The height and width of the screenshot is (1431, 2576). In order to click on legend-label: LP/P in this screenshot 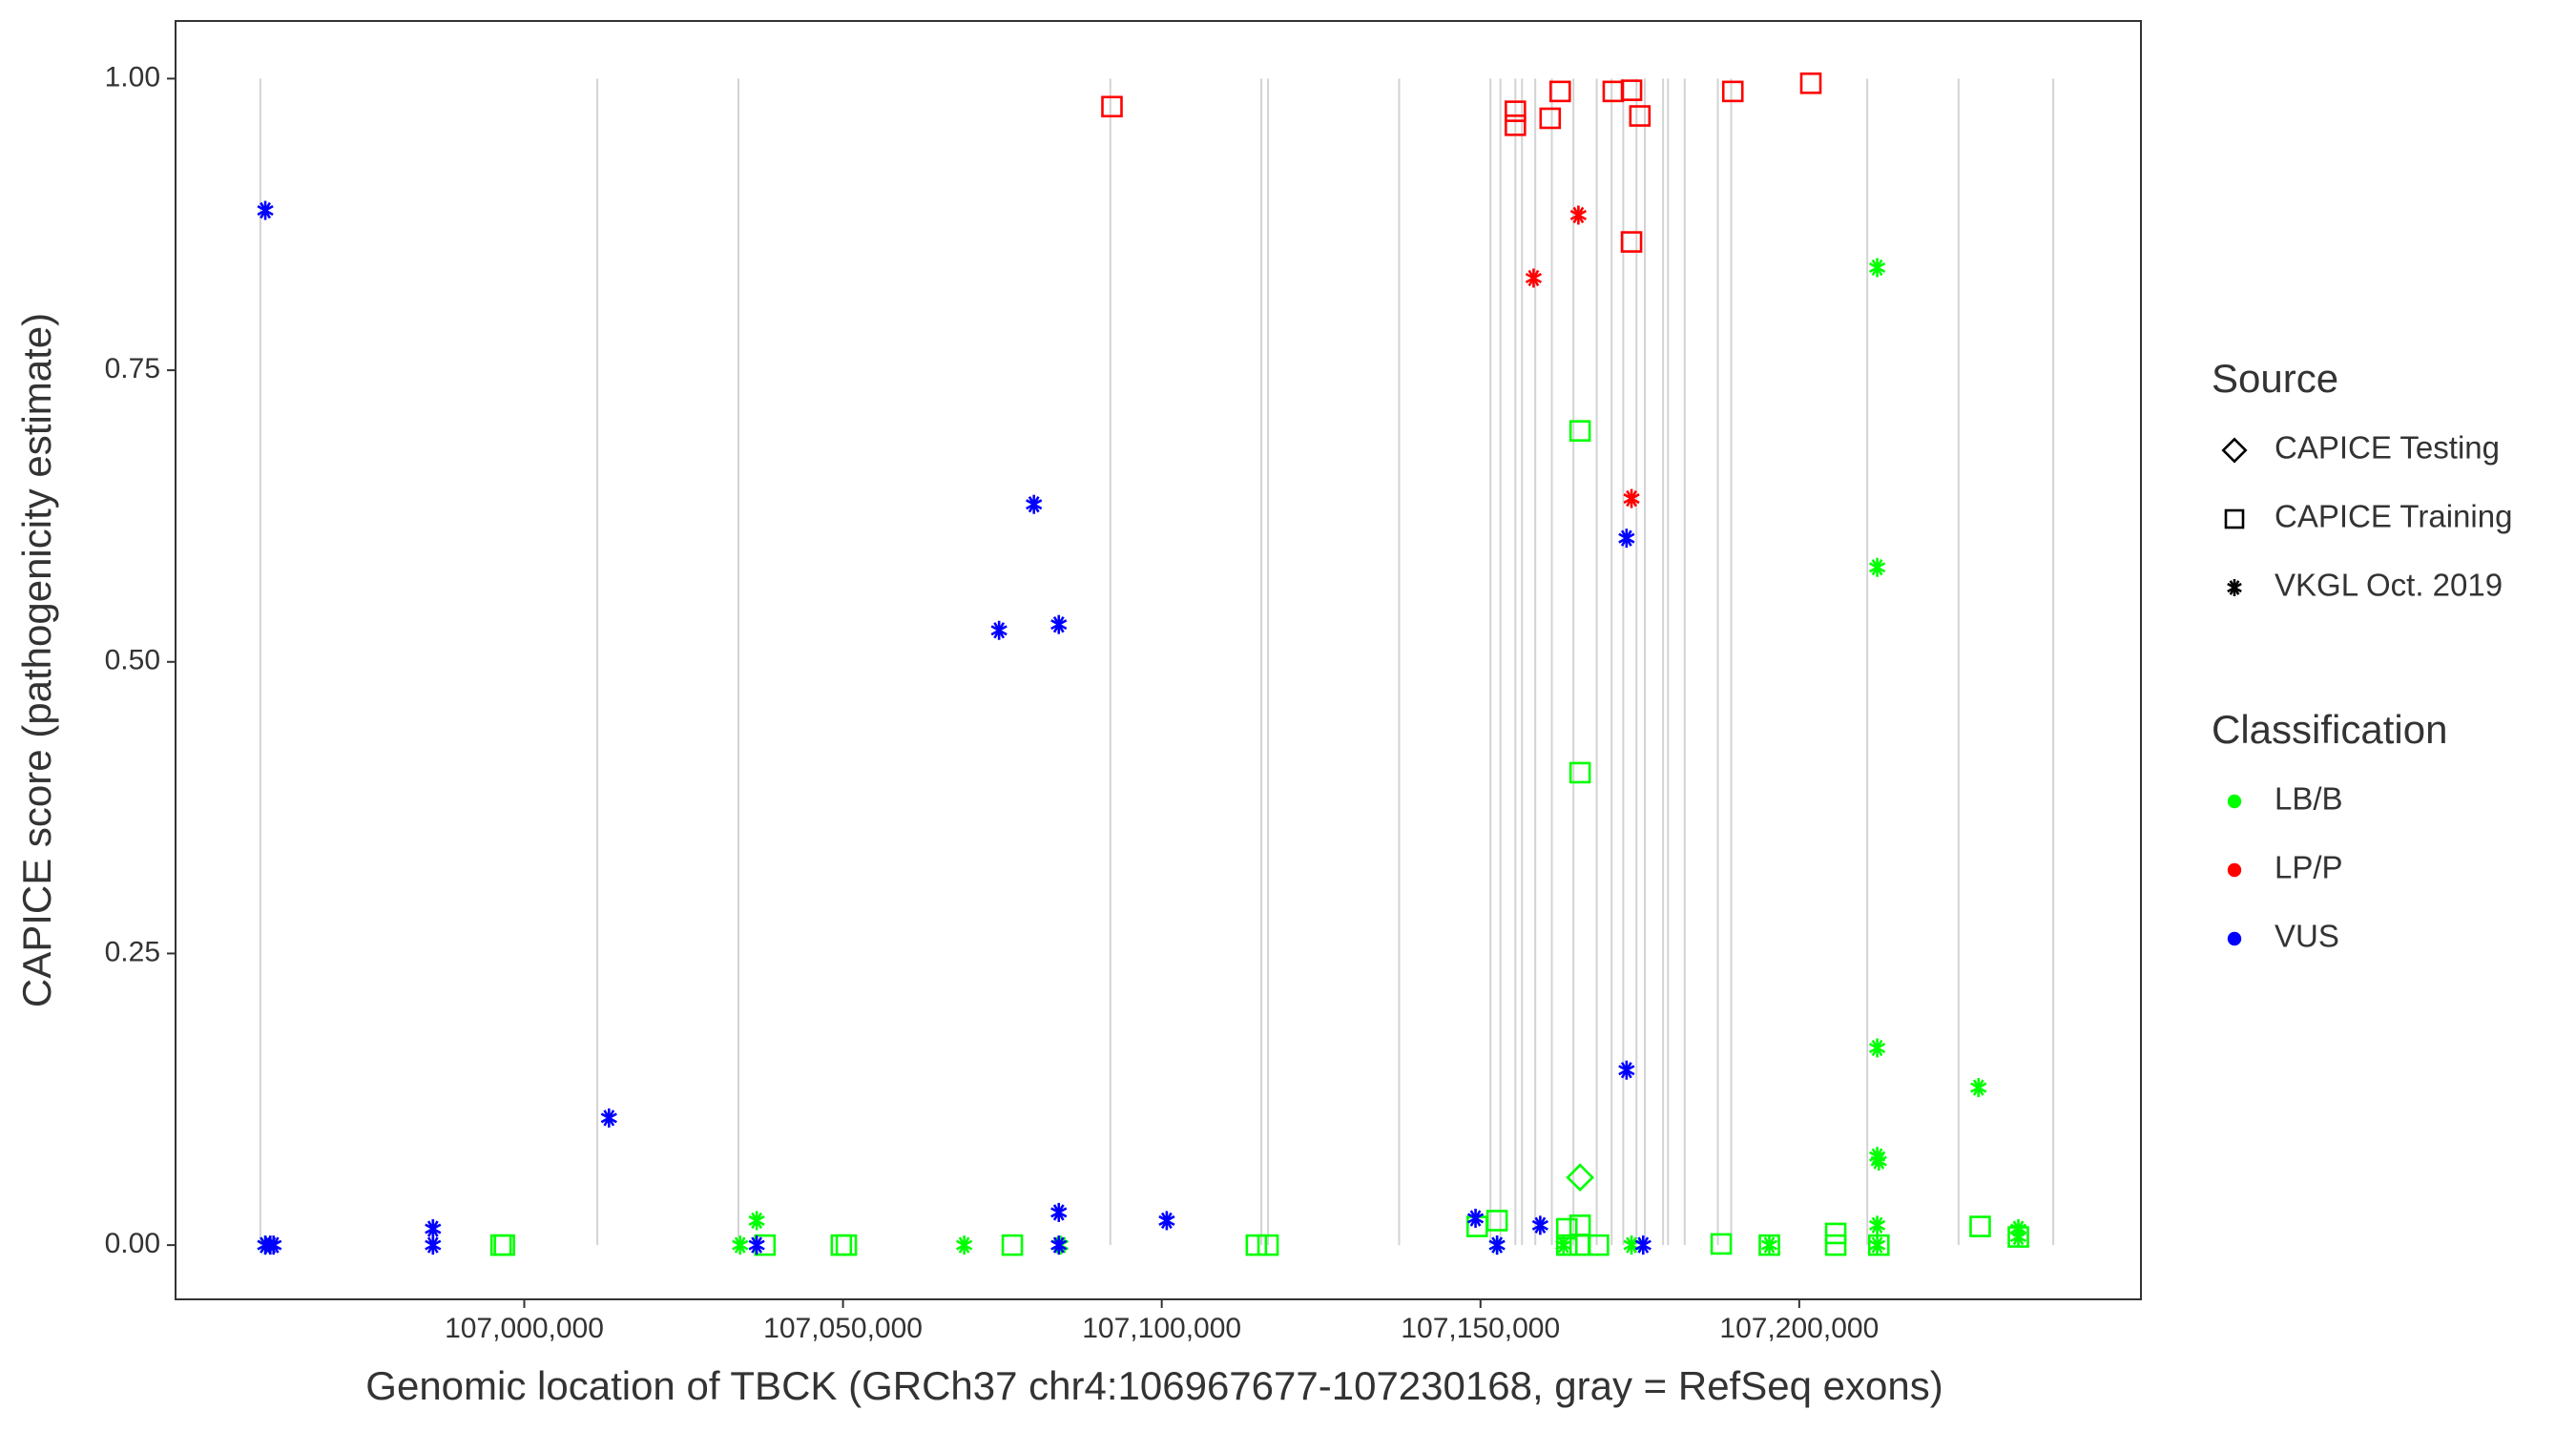, I will do `click(2309, 867)`.